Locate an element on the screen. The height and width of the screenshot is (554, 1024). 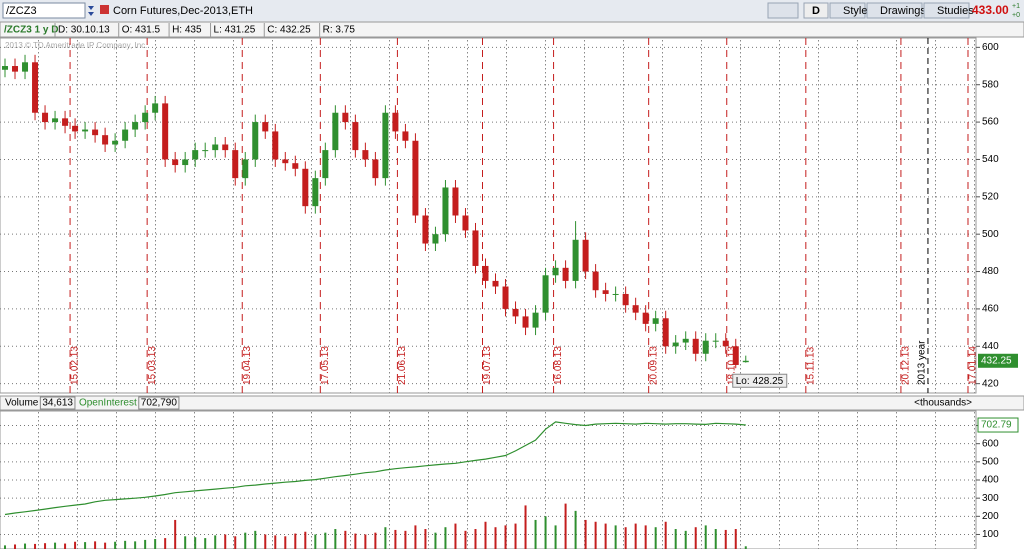
period-label: 15.02.13 is located at coordinates (75, 365).